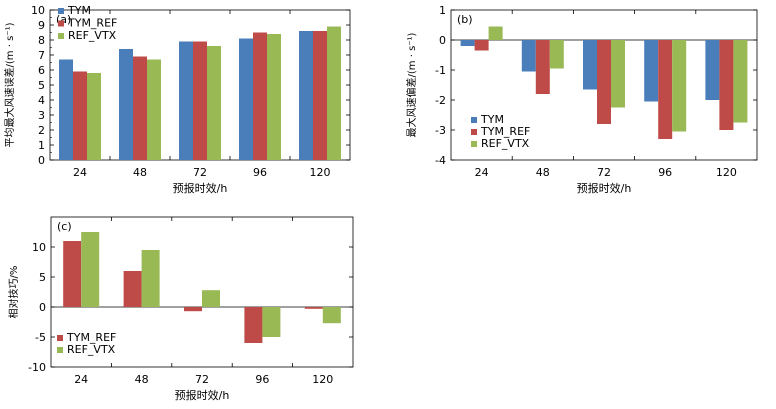 The width and height of the screenshot is (776, 409). I want to click on y-tick-label: 3, so click(41, 115).